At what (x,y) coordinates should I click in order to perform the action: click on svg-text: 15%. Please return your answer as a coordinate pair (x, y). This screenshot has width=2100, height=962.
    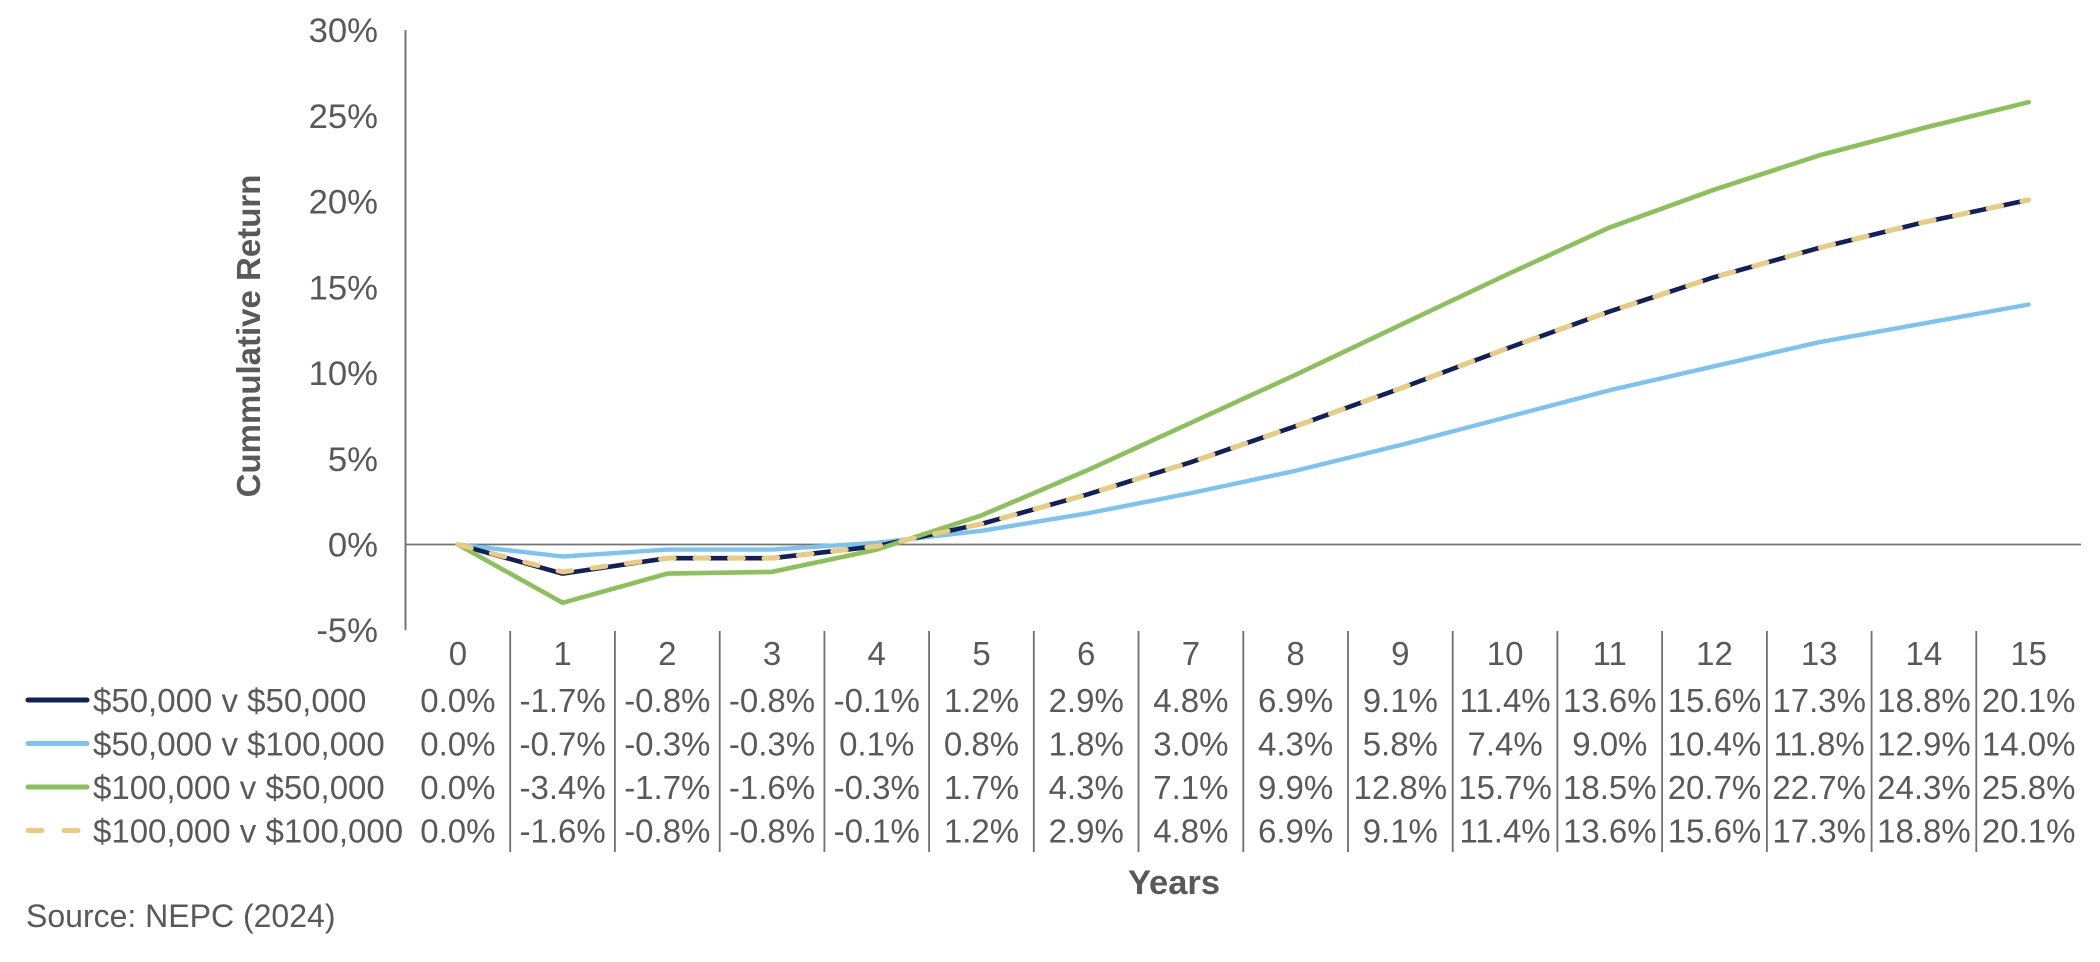
    Looking at the image, I should click on (343, 288).